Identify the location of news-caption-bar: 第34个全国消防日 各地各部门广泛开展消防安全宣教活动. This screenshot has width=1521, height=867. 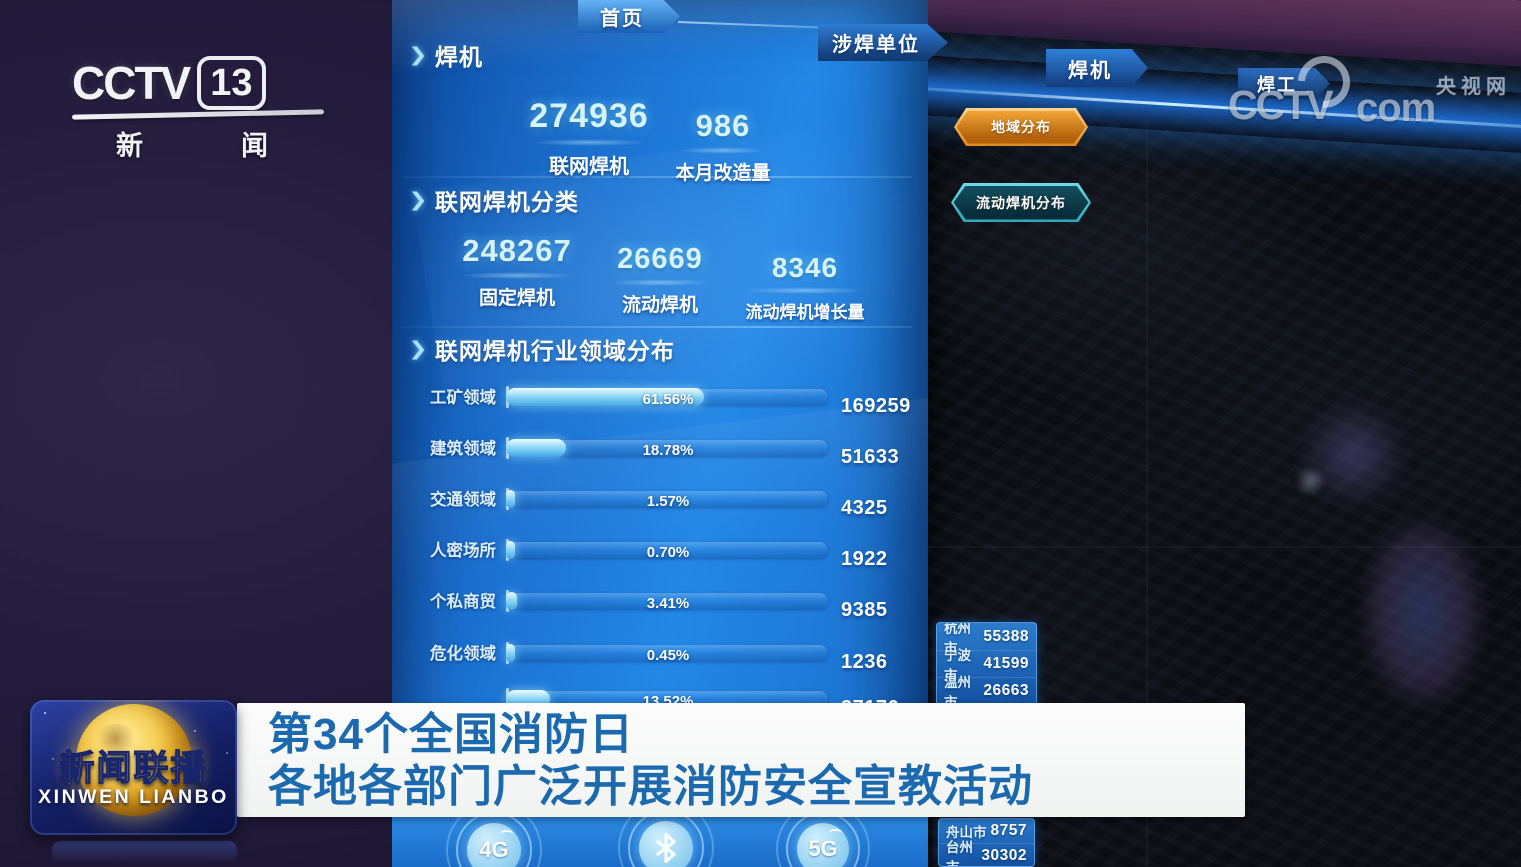
(741, 760).